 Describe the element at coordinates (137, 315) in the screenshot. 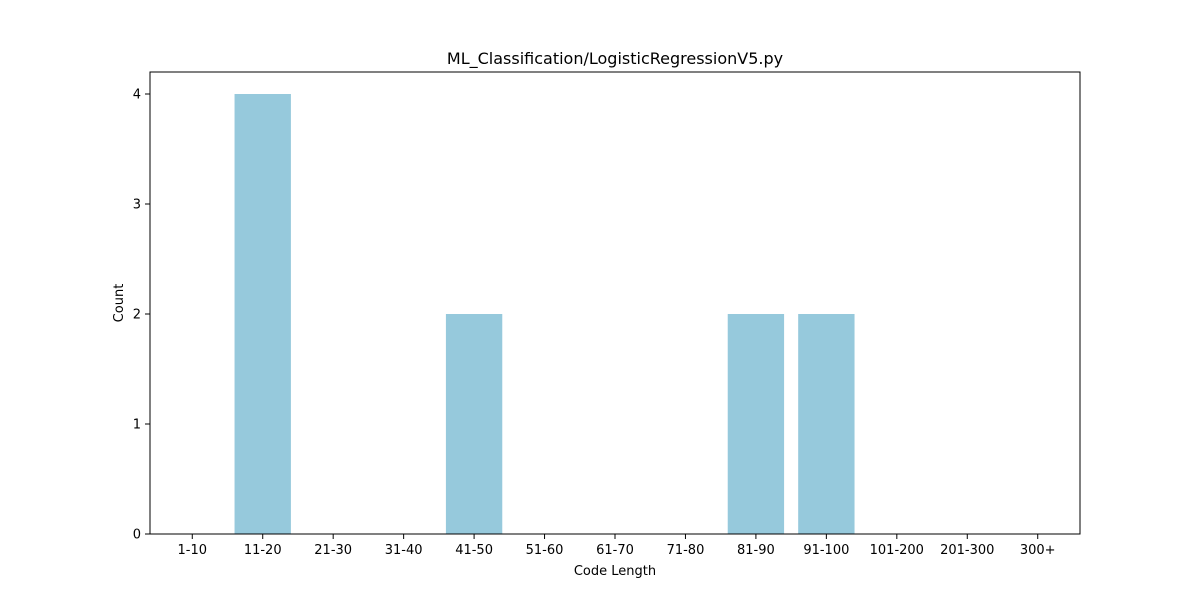

I see `y-tick-label: 2` at that location.